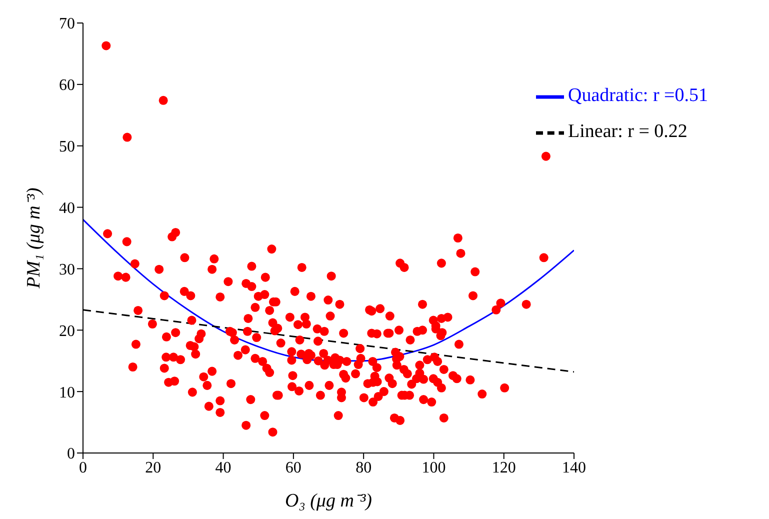 The image size is (769, 519). What do you see at coordinates (67, 331) in the screenshot?
I see `y-tick-label: 20` at bounding box center [67, 331].